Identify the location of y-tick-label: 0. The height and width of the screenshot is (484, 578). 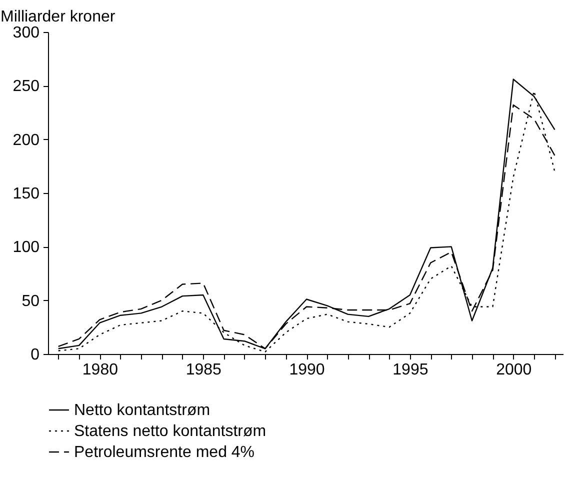
(35, 355).